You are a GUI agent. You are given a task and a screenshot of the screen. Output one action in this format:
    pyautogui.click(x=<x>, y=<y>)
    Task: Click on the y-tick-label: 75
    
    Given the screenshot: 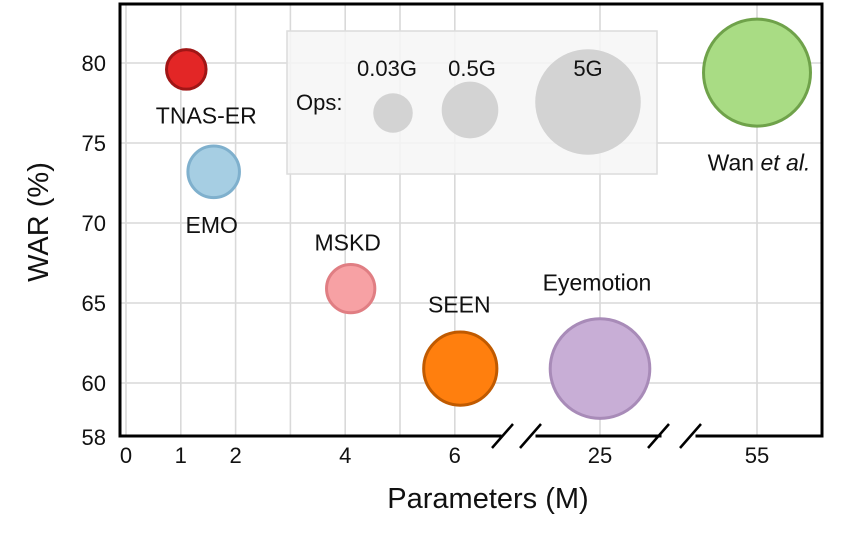 What is the action you would take?
    pyautogui.click(x=94, y=143)
    